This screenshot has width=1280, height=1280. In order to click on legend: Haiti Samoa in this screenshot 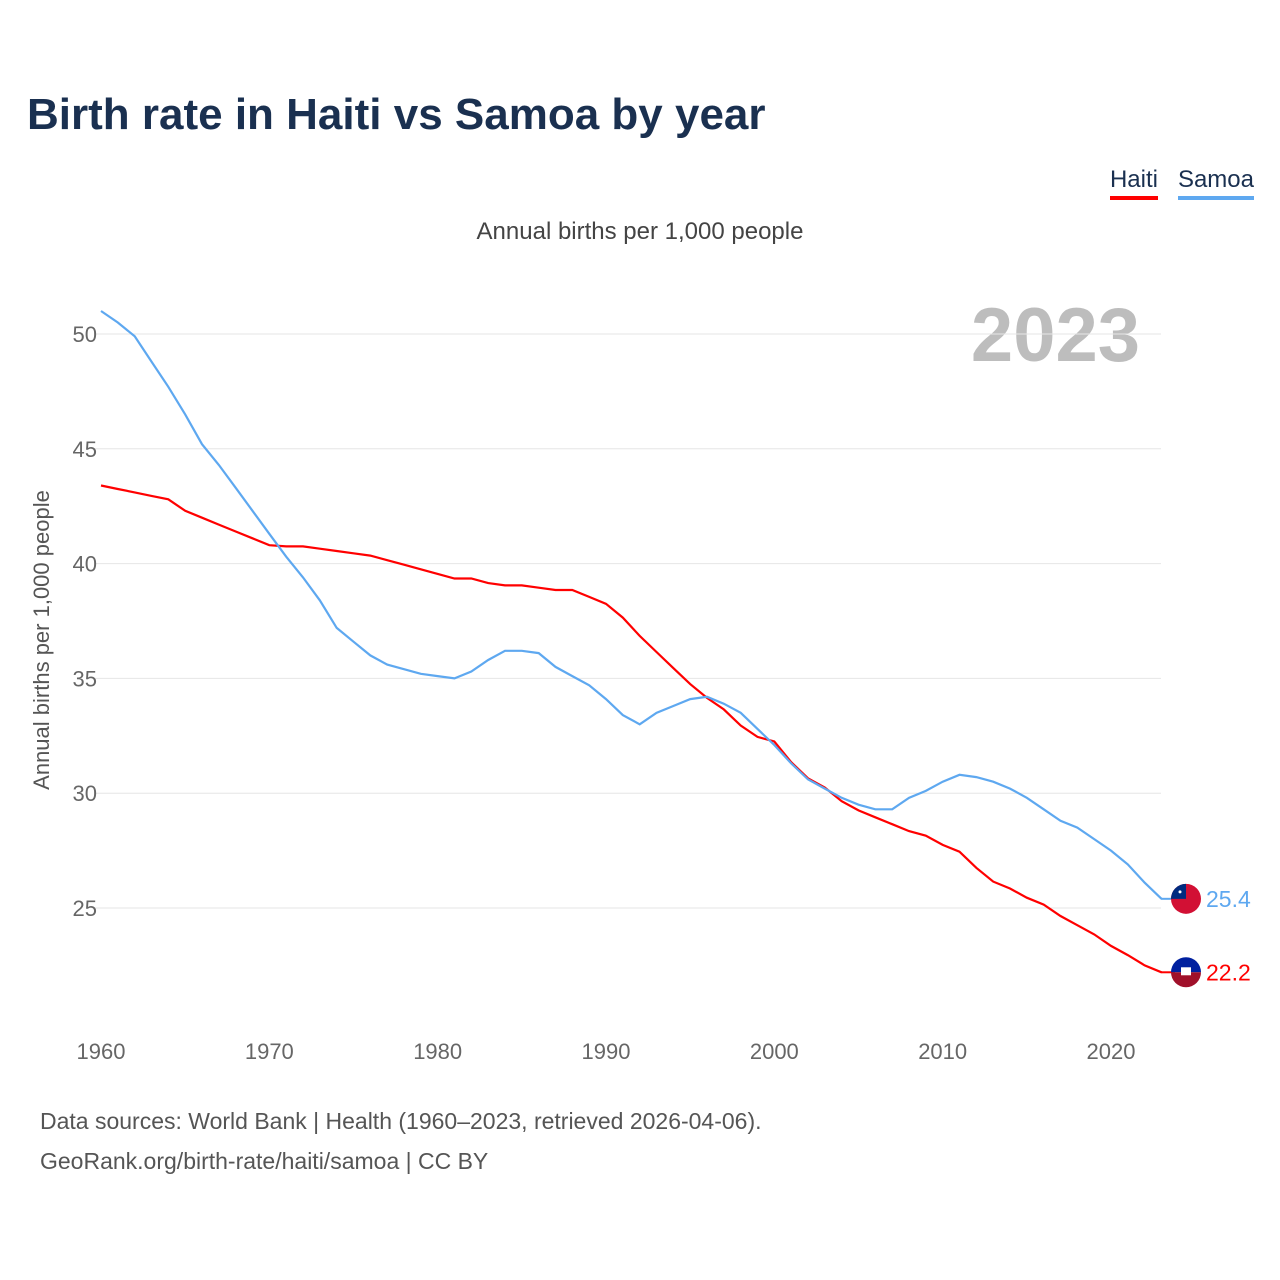, I will do `click(1181, 183)`.